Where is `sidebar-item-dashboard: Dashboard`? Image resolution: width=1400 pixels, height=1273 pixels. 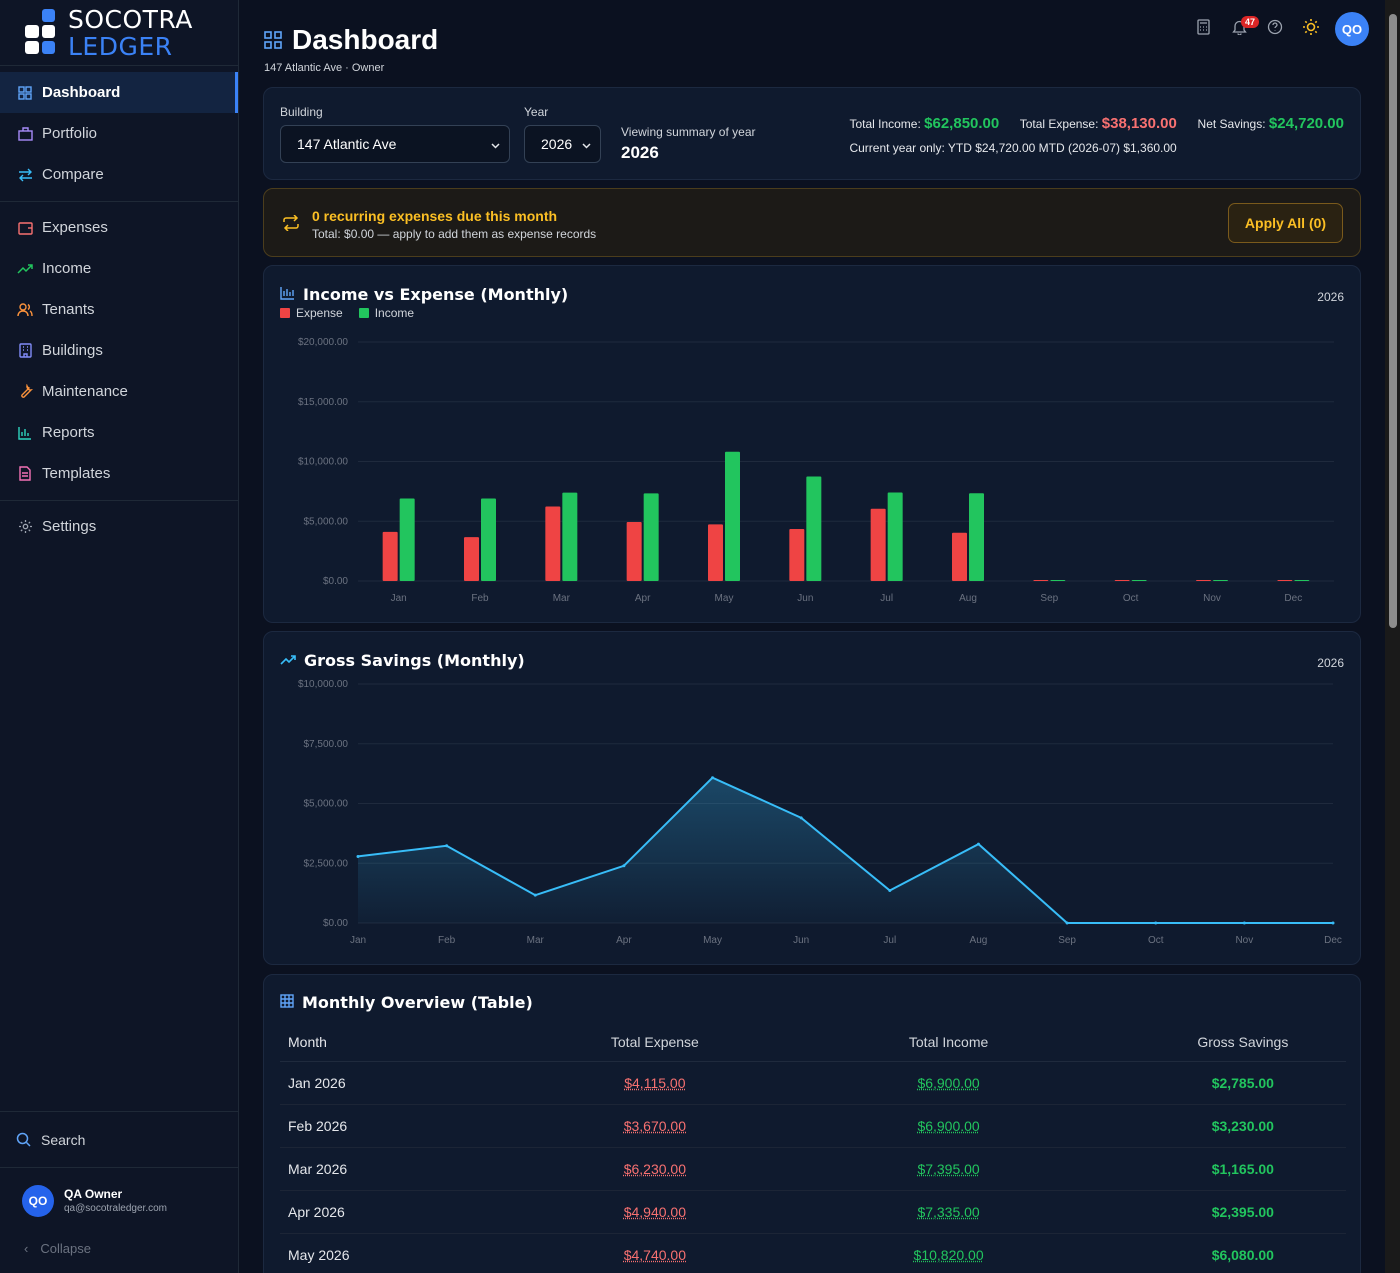
sidebar-item-dashboard: Dashboard is located at coordinates (119, 92).